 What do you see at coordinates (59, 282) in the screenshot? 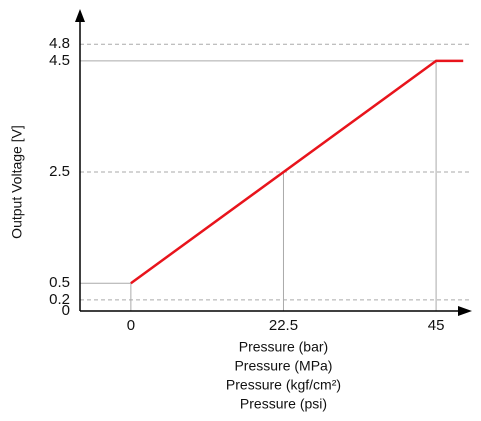
I see `y-tick-label: 0.5` at bounding box center [59, 282].